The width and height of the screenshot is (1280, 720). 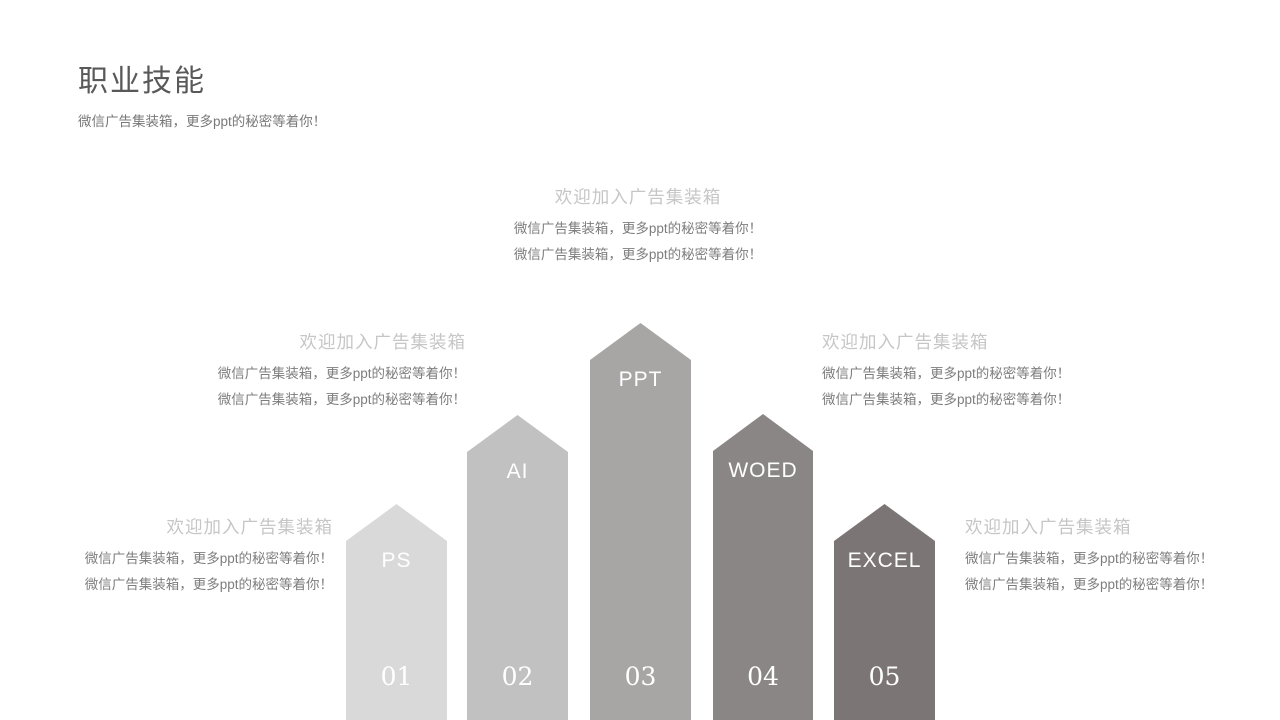 I want to click on skill-bar-label: PS, so click(x=396, y=560).